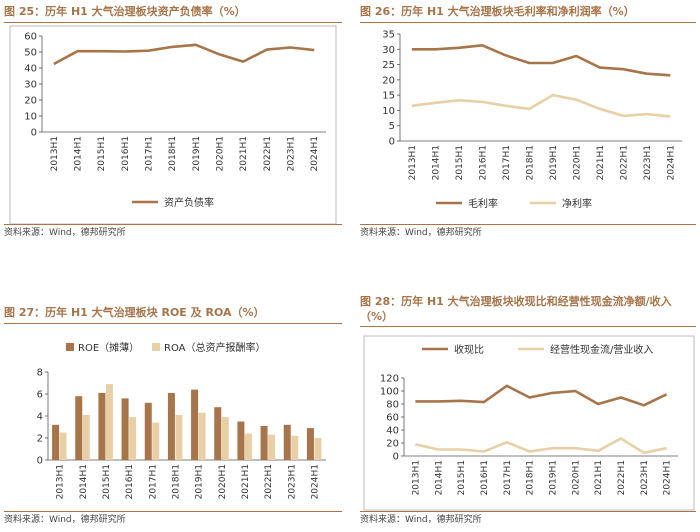  What do you see at coordinates (392, 126) in the screenshot?
I see `y-tick-label: 5` at bounding box center [392, 126].